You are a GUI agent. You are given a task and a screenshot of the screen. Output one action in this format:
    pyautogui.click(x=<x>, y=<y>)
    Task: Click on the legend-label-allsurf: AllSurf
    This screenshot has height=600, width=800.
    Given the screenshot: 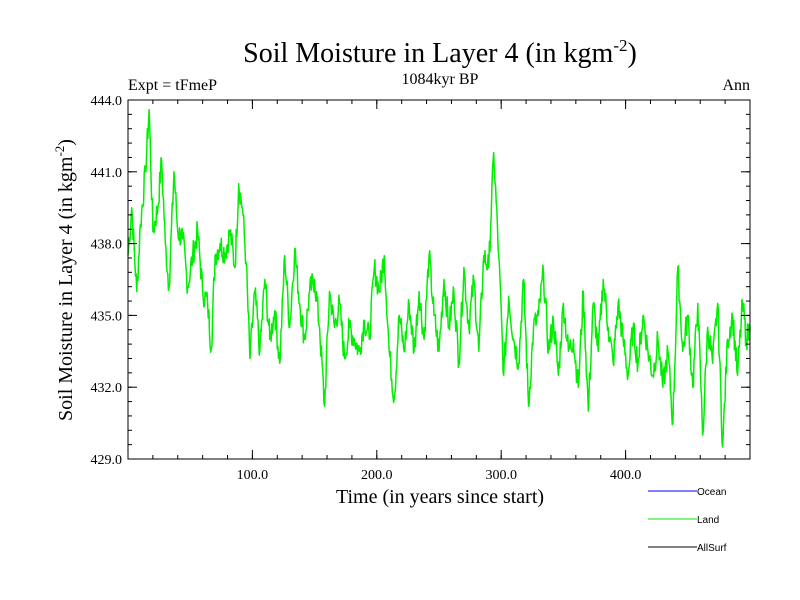 What is the action you would take?
    pyautogui.click(x=712, y=548)
    